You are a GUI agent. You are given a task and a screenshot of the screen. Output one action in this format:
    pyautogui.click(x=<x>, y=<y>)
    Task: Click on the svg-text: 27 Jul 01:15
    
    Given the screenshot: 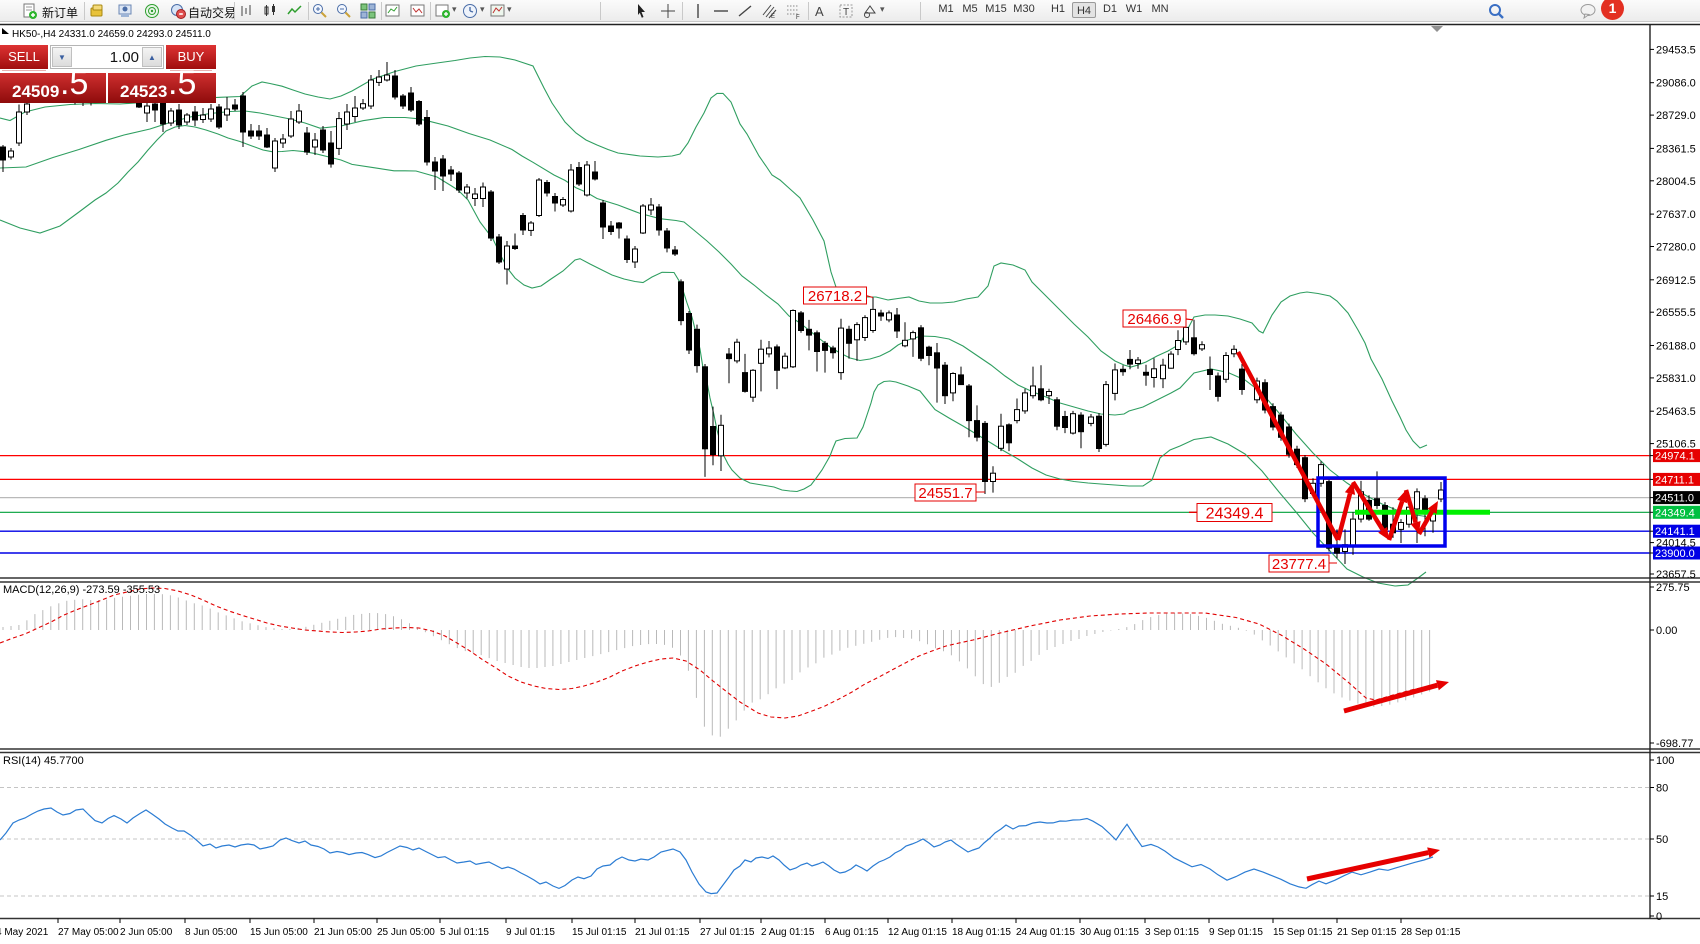 What is the action you would take?
    pyautogui.click(x=727, y=932)
    